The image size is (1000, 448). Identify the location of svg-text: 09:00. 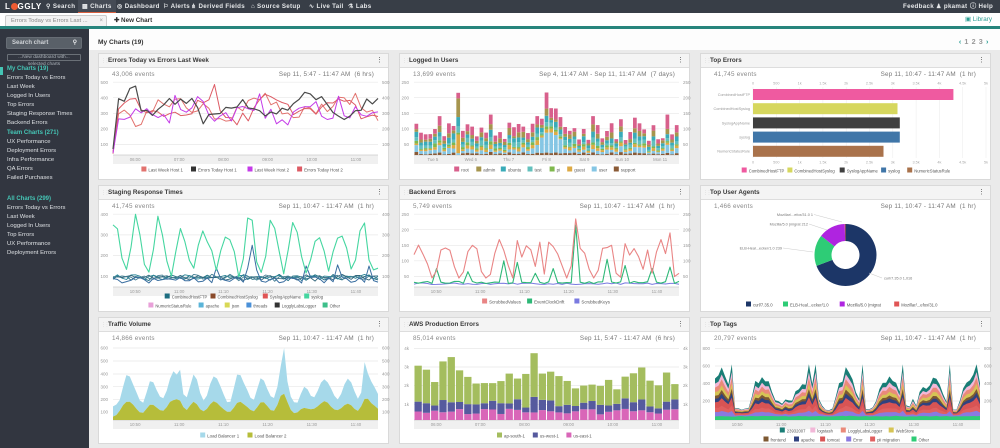
(568, 424).